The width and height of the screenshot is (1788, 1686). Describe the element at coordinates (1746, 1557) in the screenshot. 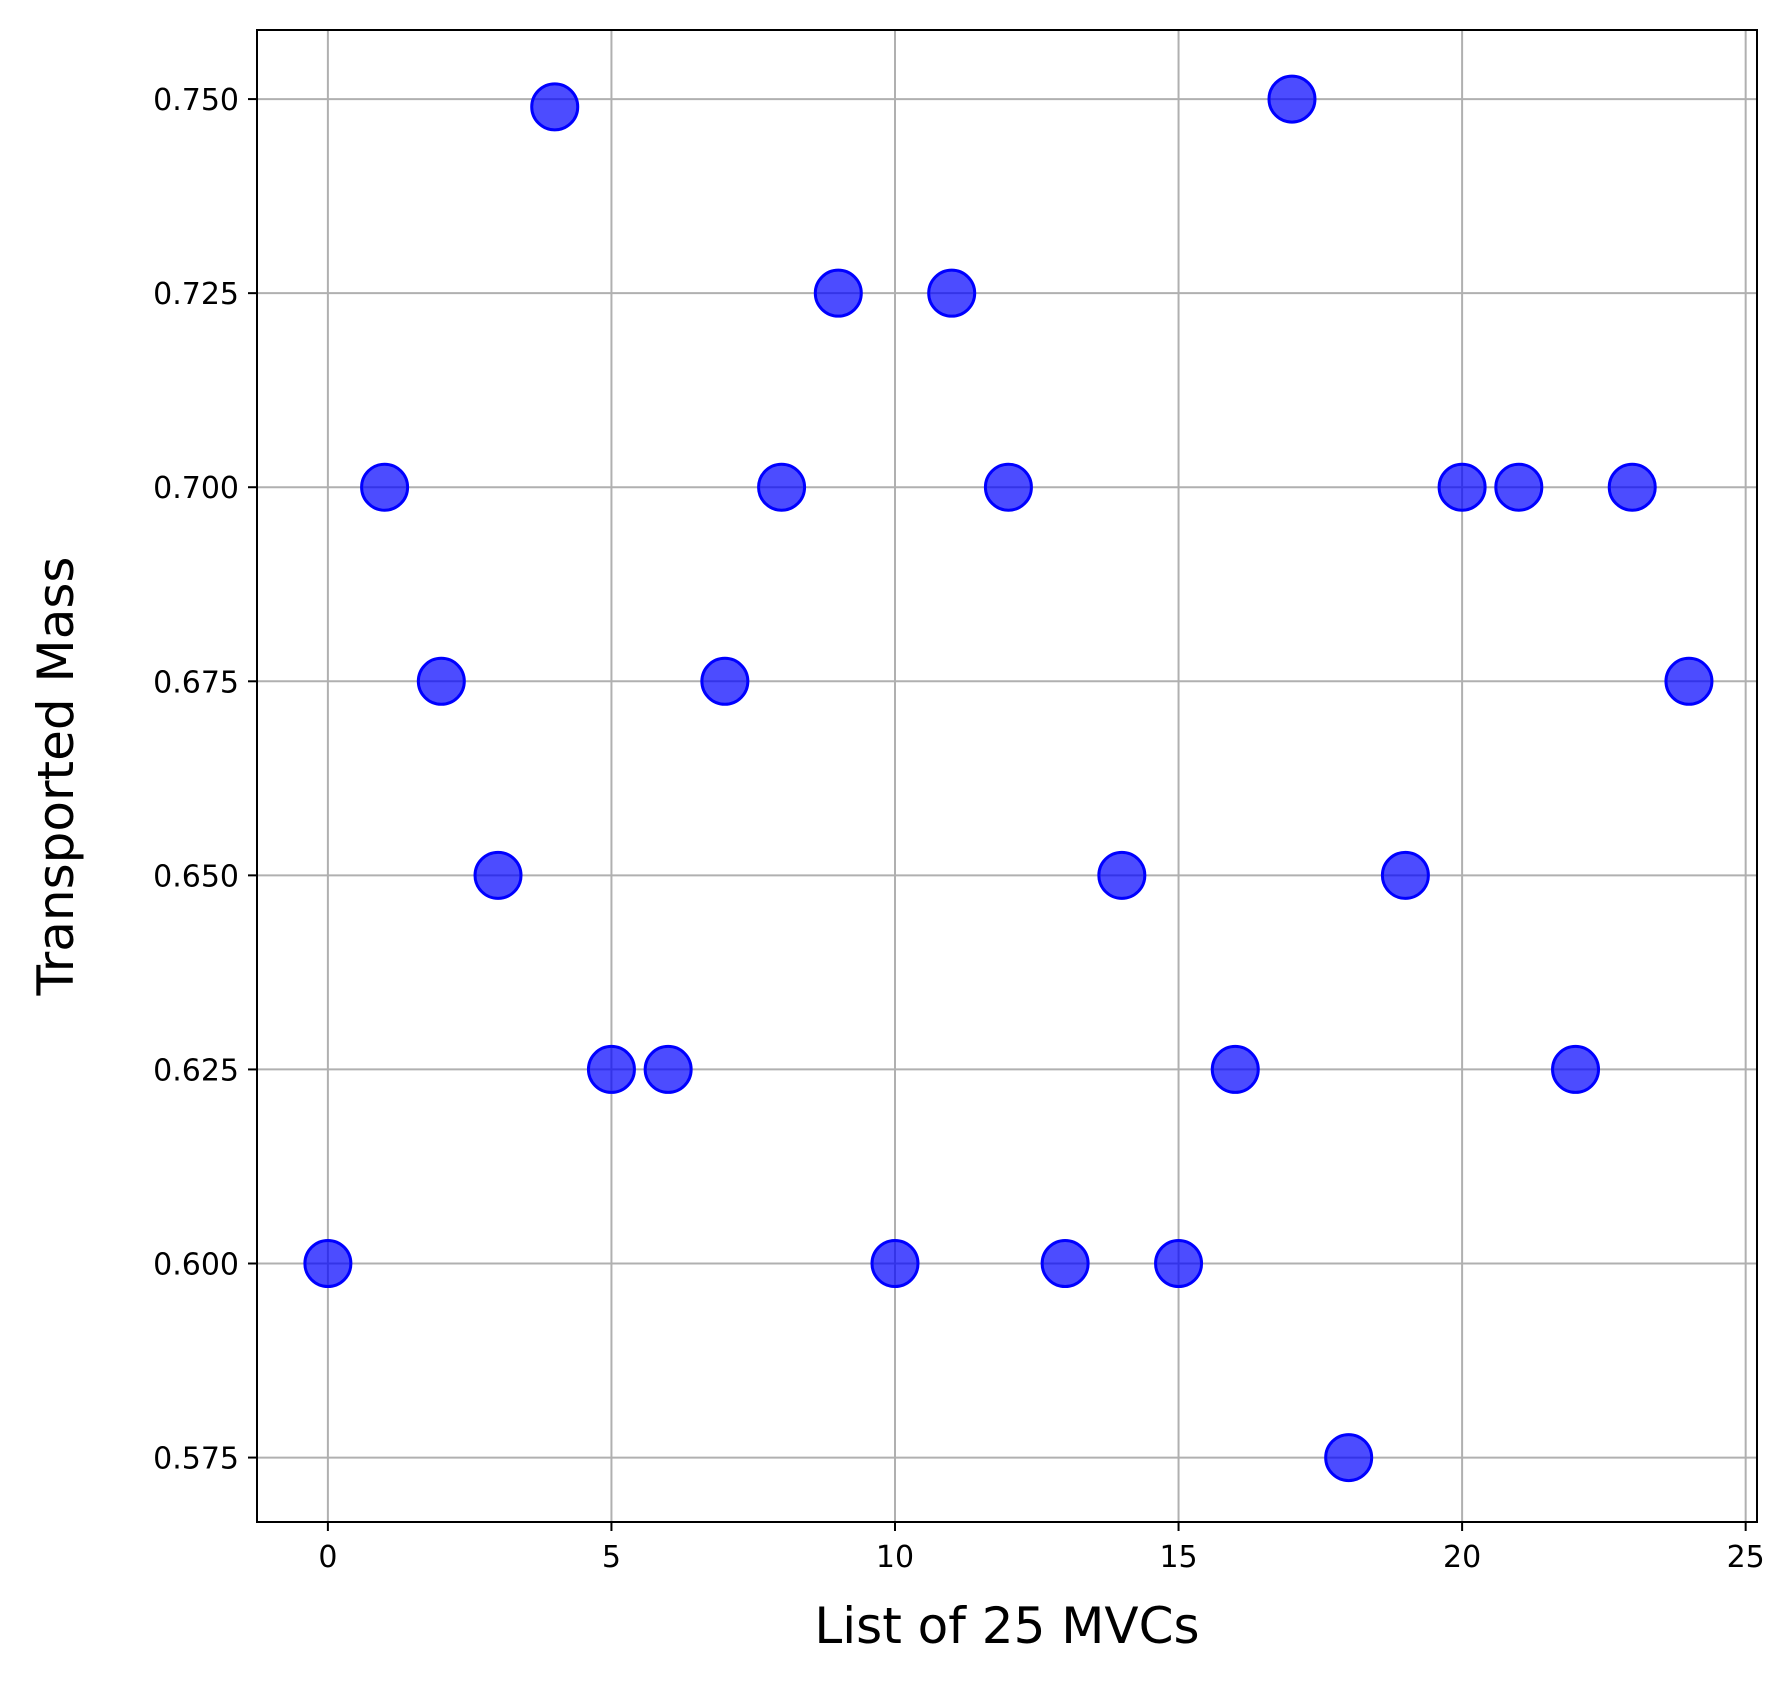

I see `x-tick-label: 25` at that location.